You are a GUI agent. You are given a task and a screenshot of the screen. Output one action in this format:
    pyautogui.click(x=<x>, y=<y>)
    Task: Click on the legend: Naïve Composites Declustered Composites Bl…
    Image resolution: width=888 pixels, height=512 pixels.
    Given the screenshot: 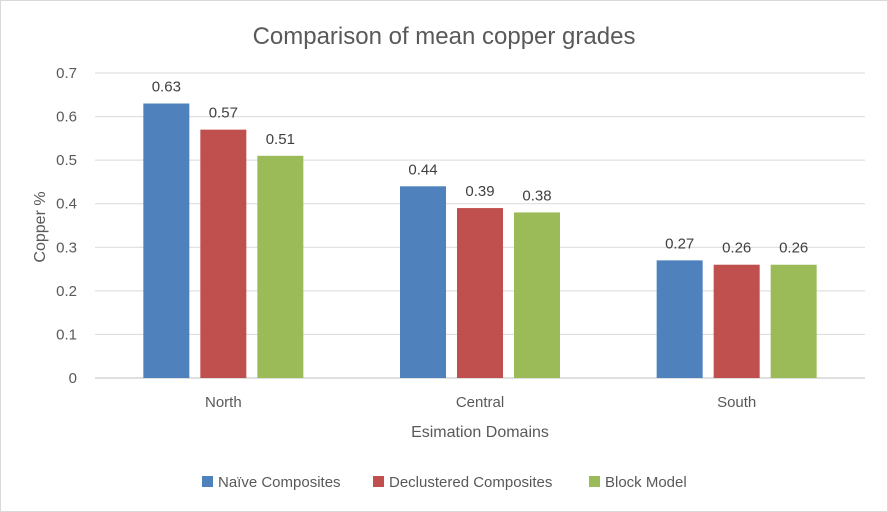 What is the action you would take?
    pyautogui.click(x=444, y=482)
    